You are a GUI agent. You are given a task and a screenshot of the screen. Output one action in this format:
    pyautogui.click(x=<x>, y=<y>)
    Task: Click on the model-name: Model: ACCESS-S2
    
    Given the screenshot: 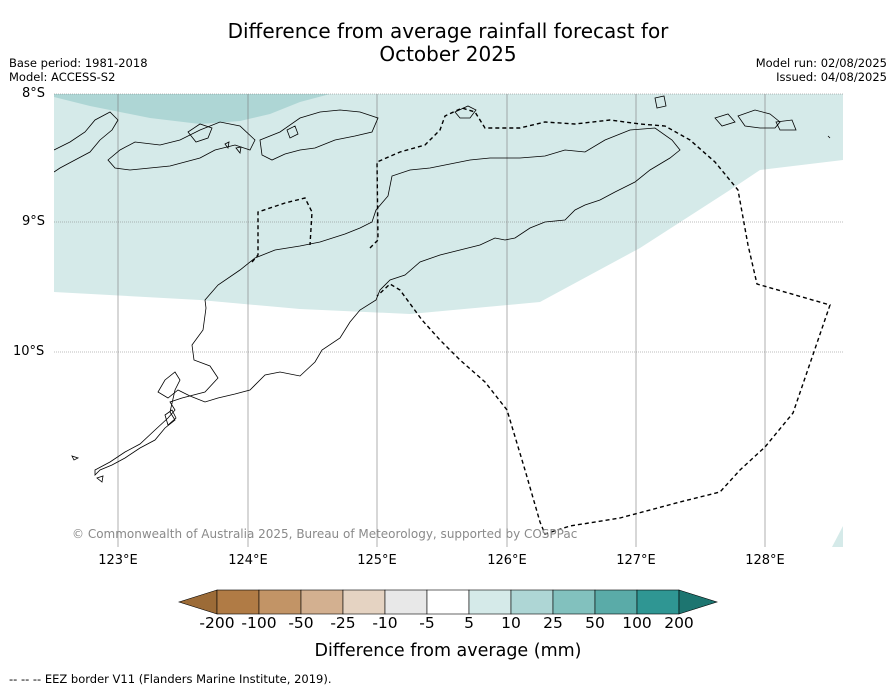 What is the action you would take?
    pyautogui.click(x=62, y=77)
    